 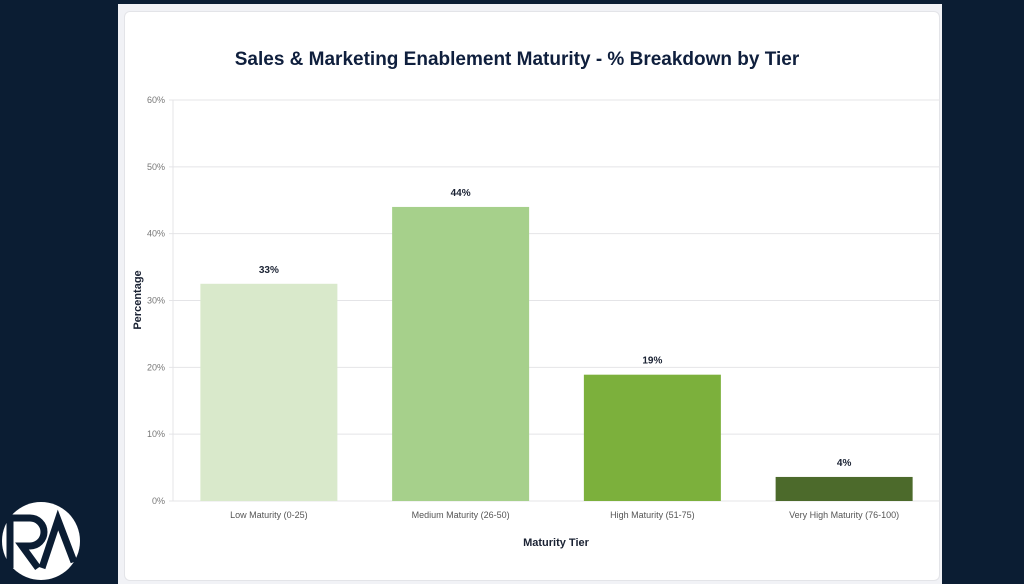 I want to click on y-tick-label: 30%, so click(x=156, y=301).